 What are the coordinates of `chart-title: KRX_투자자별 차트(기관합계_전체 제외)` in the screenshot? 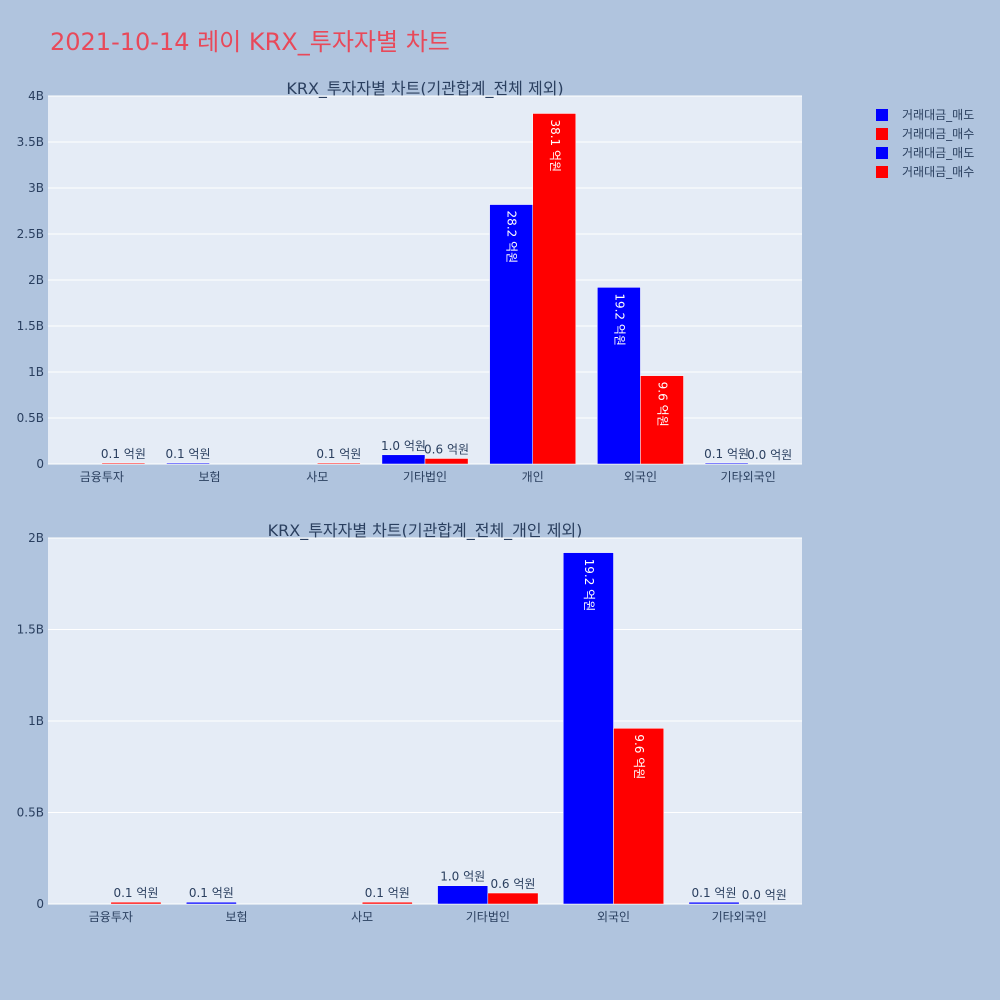 It's located at (424, 89).